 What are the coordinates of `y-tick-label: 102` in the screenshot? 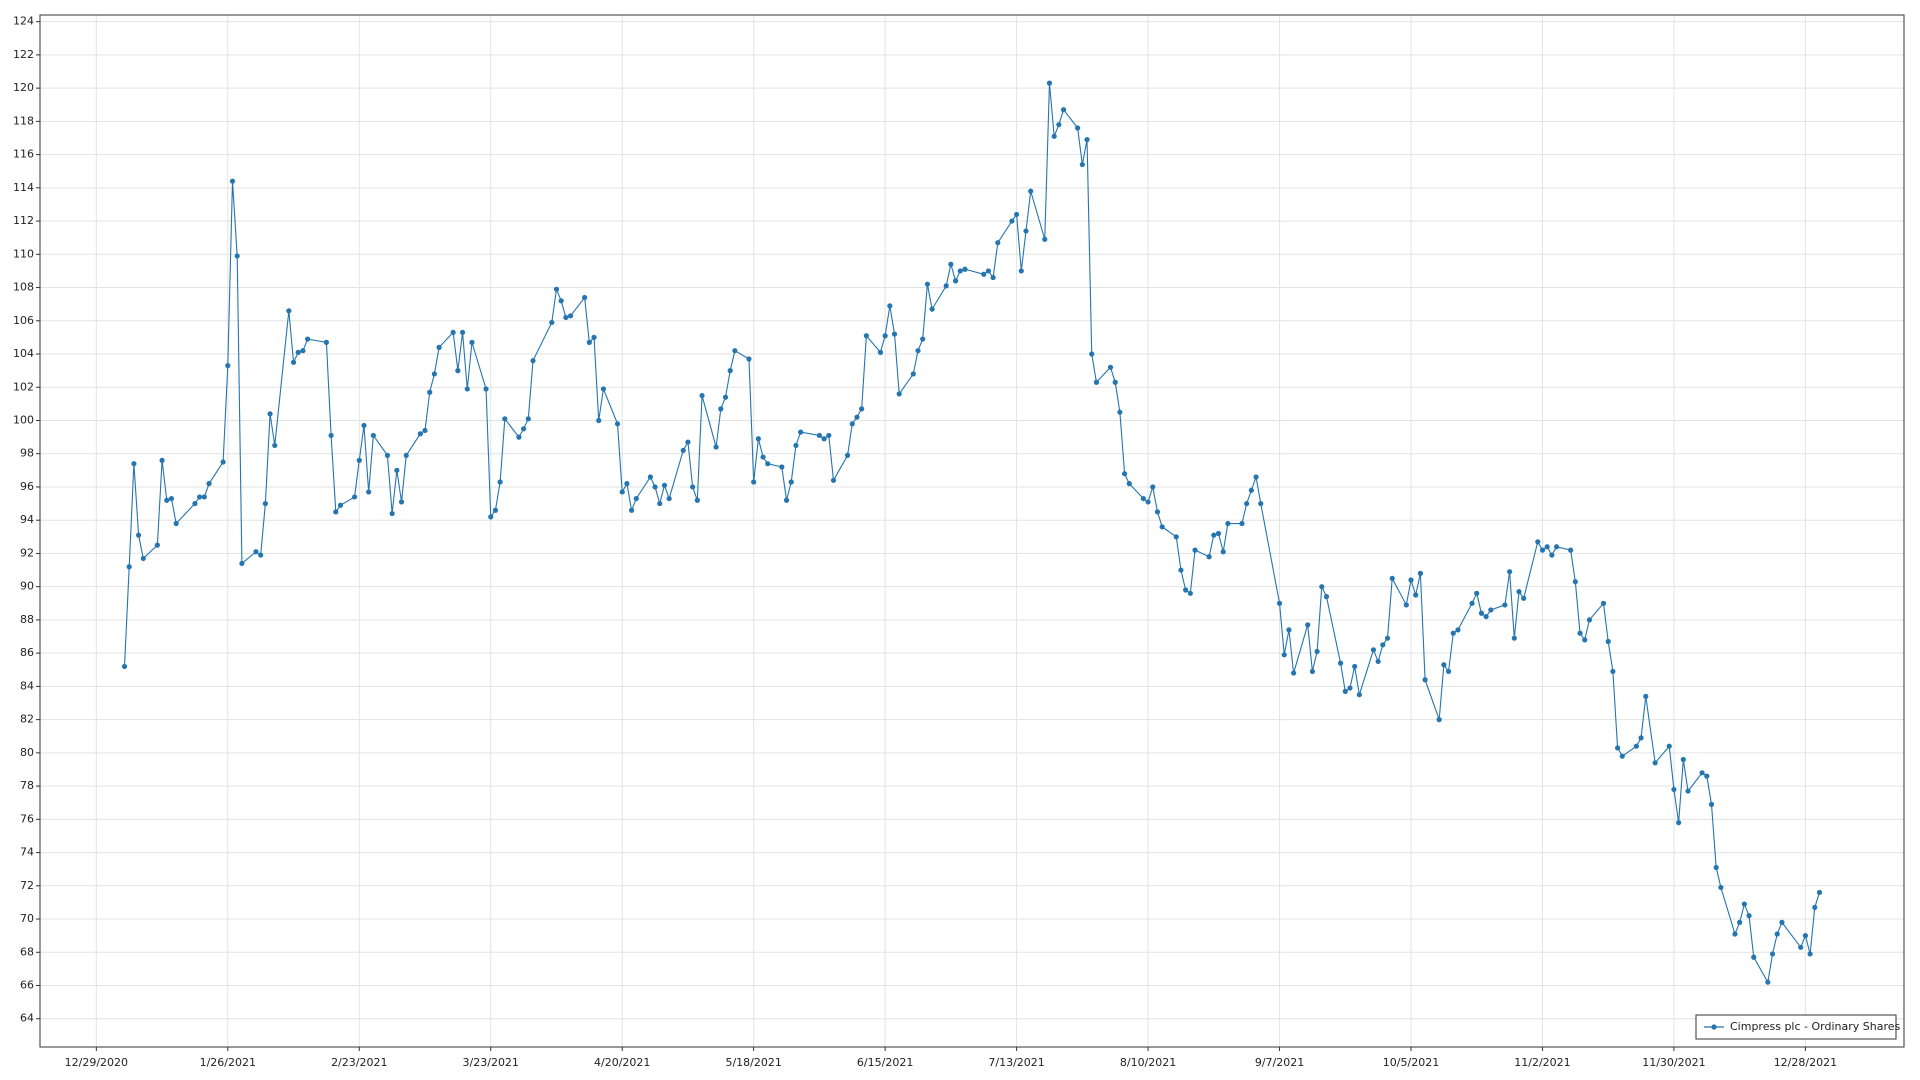 It's located at (23, 386).